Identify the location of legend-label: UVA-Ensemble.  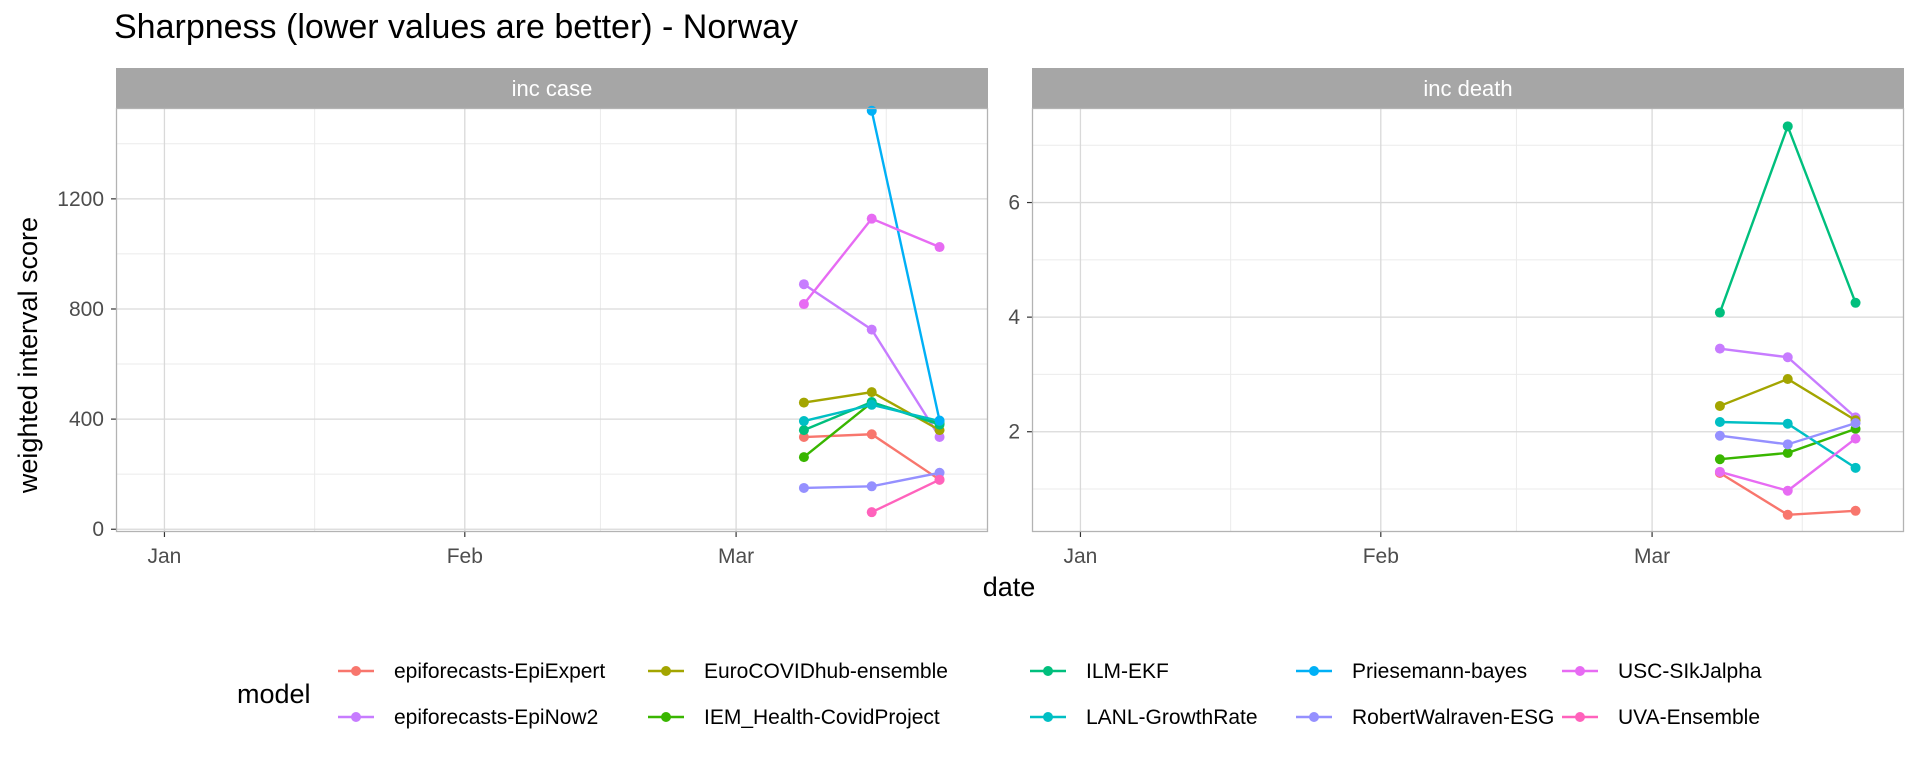
(1689, 717).